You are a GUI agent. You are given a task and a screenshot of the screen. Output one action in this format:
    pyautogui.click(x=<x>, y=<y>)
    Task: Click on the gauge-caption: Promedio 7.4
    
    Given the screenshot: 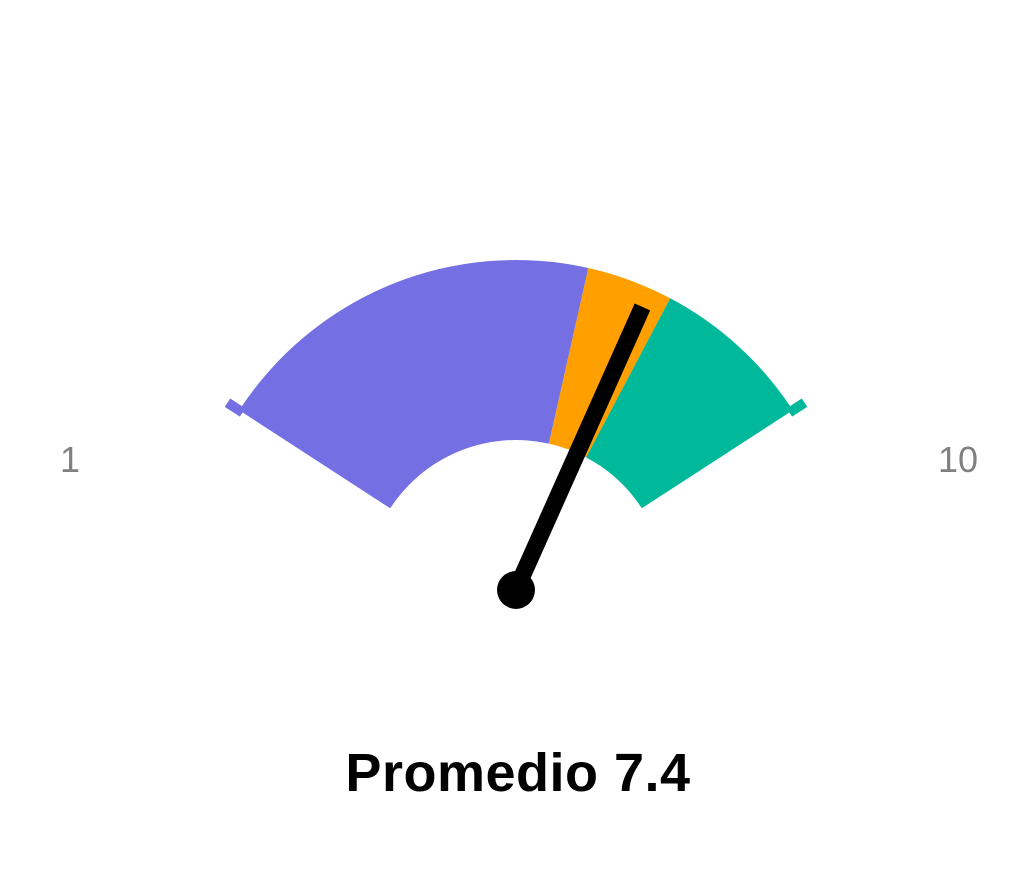 What is the action you would take?
    pyautogui.click(x=518, y=773)
    